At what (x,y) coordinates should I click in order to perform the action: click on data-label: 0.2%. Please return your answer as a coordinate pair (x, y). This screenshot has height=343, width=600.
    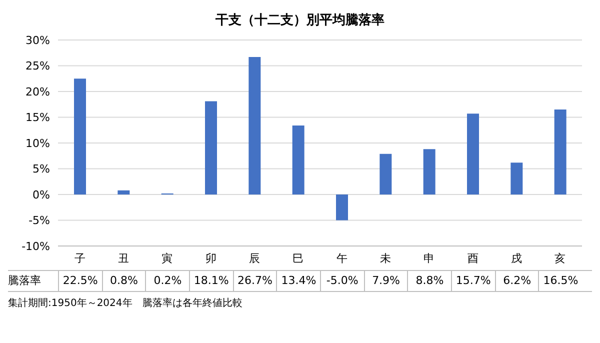
    Looking at the image, I should click on (167, 281).